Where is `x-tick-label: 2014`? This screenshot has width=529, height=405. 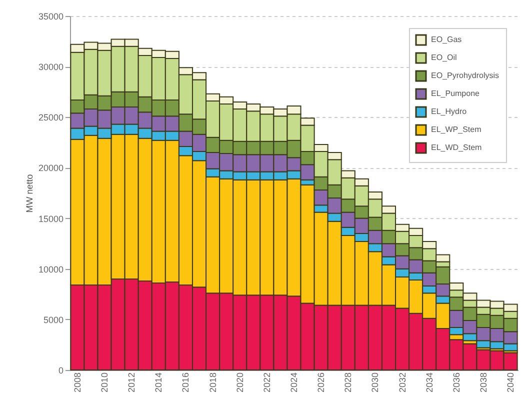 x-tick-label: 2014 is located at coordinates (159, 382).